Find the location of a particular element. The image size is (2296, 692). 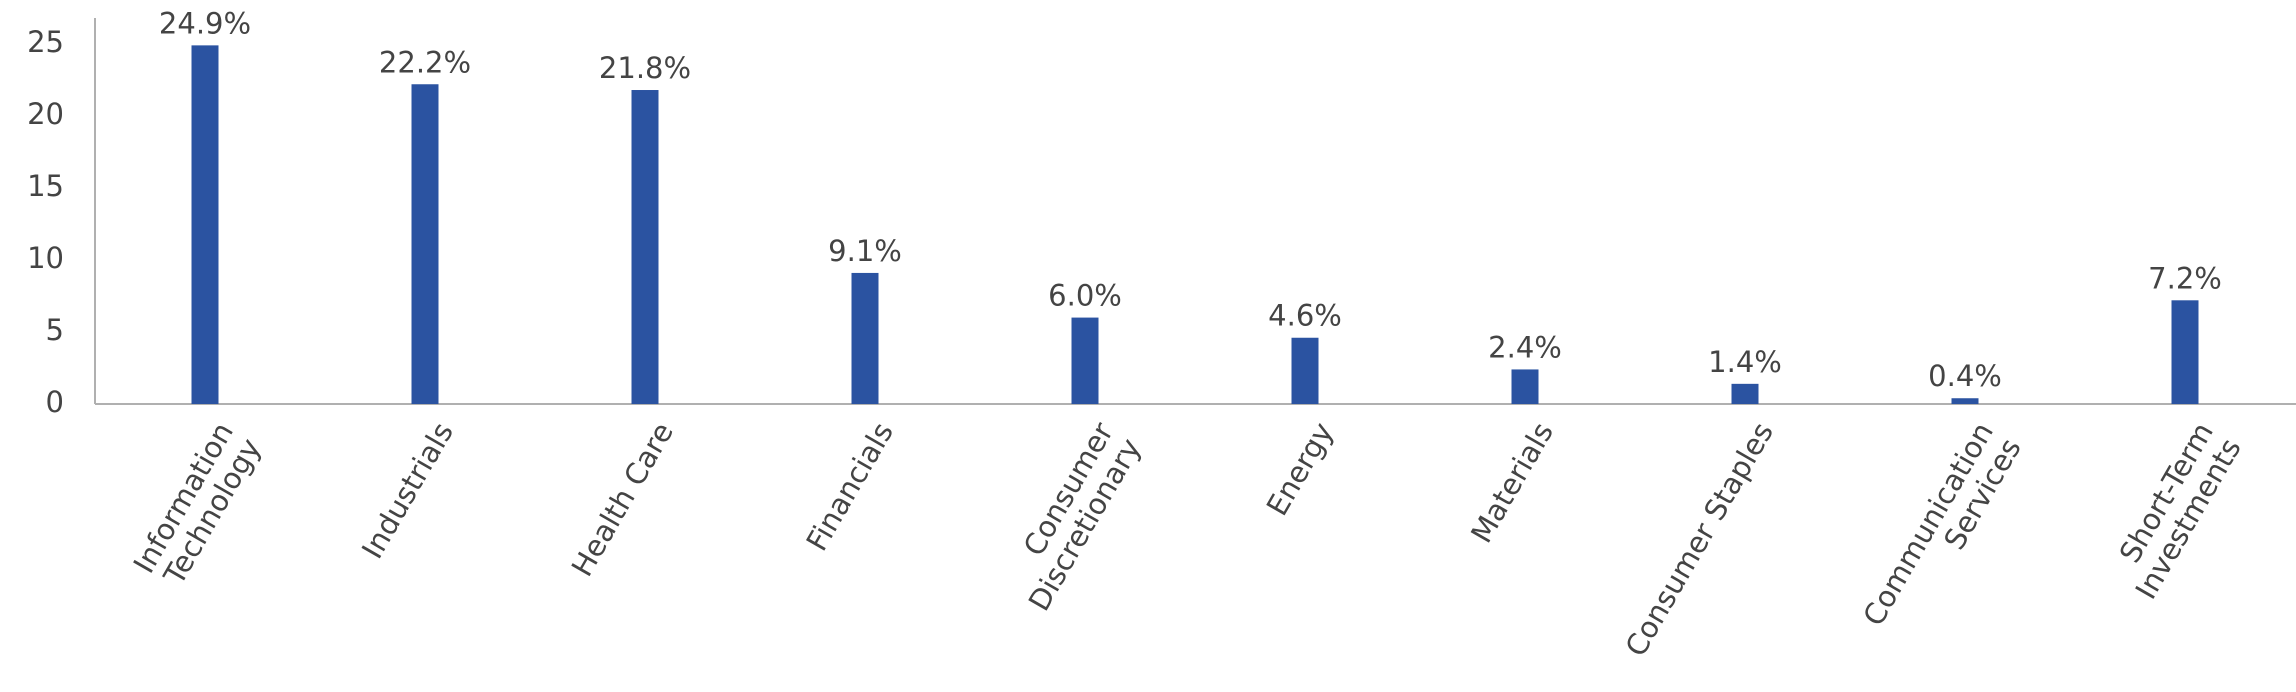

x-tick-label: Financials is located at coordinates (849, 487).